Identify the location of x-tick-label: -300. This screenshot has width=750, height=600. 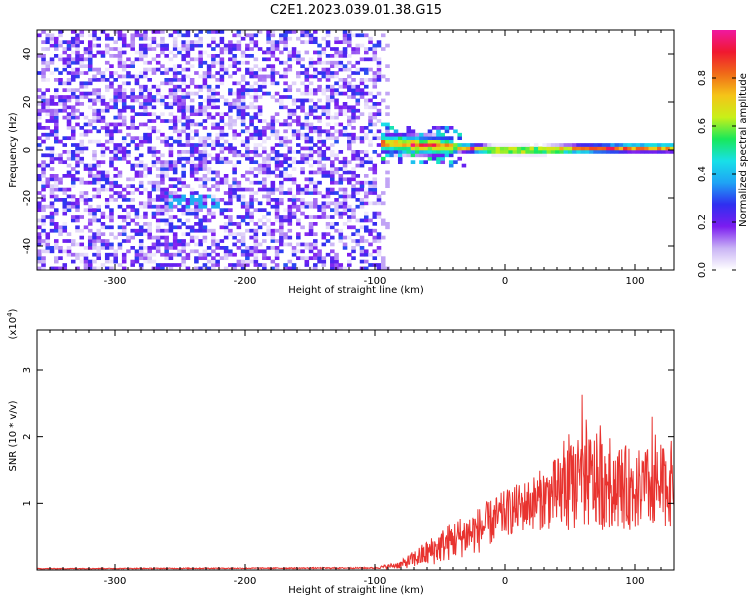
(115, 281).